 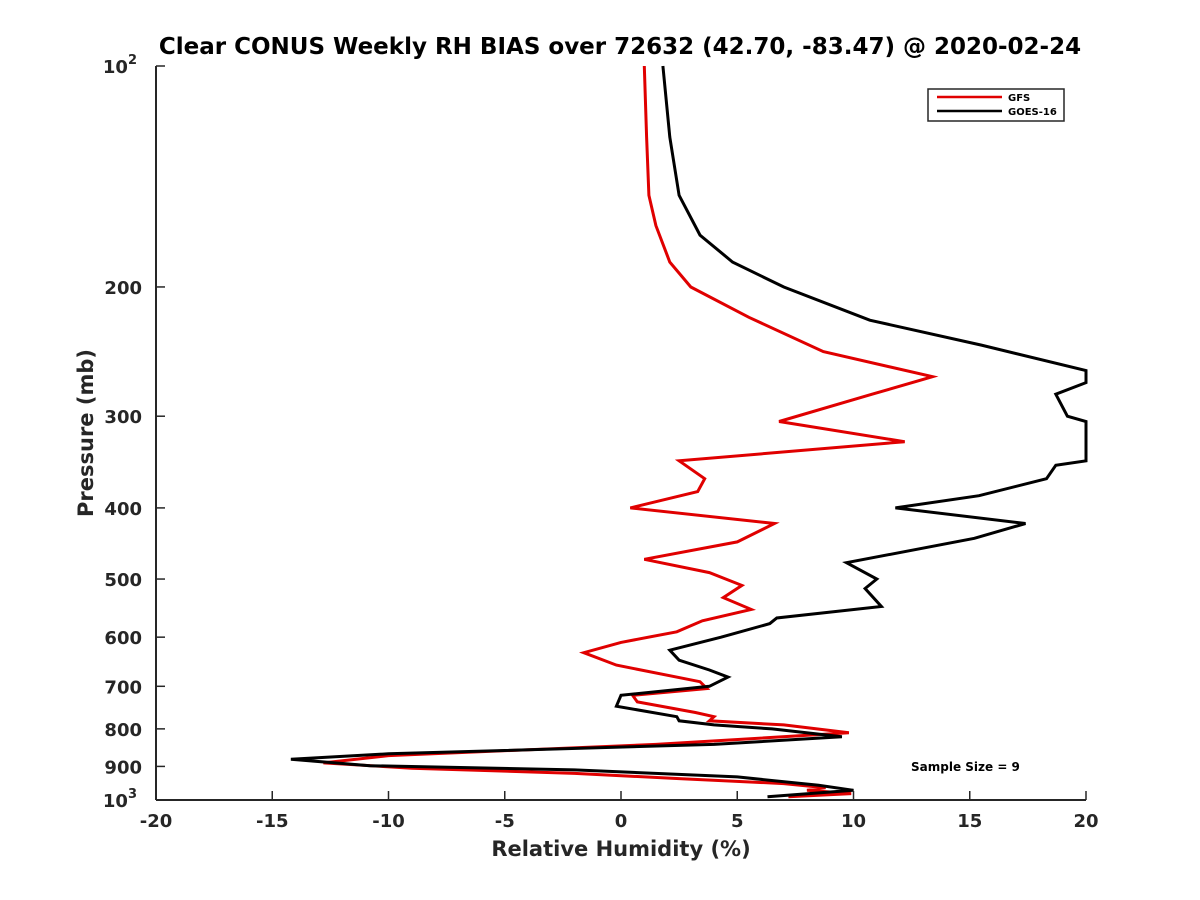 I want to click on y-tick-label: 900, so click(x=123, y=767).